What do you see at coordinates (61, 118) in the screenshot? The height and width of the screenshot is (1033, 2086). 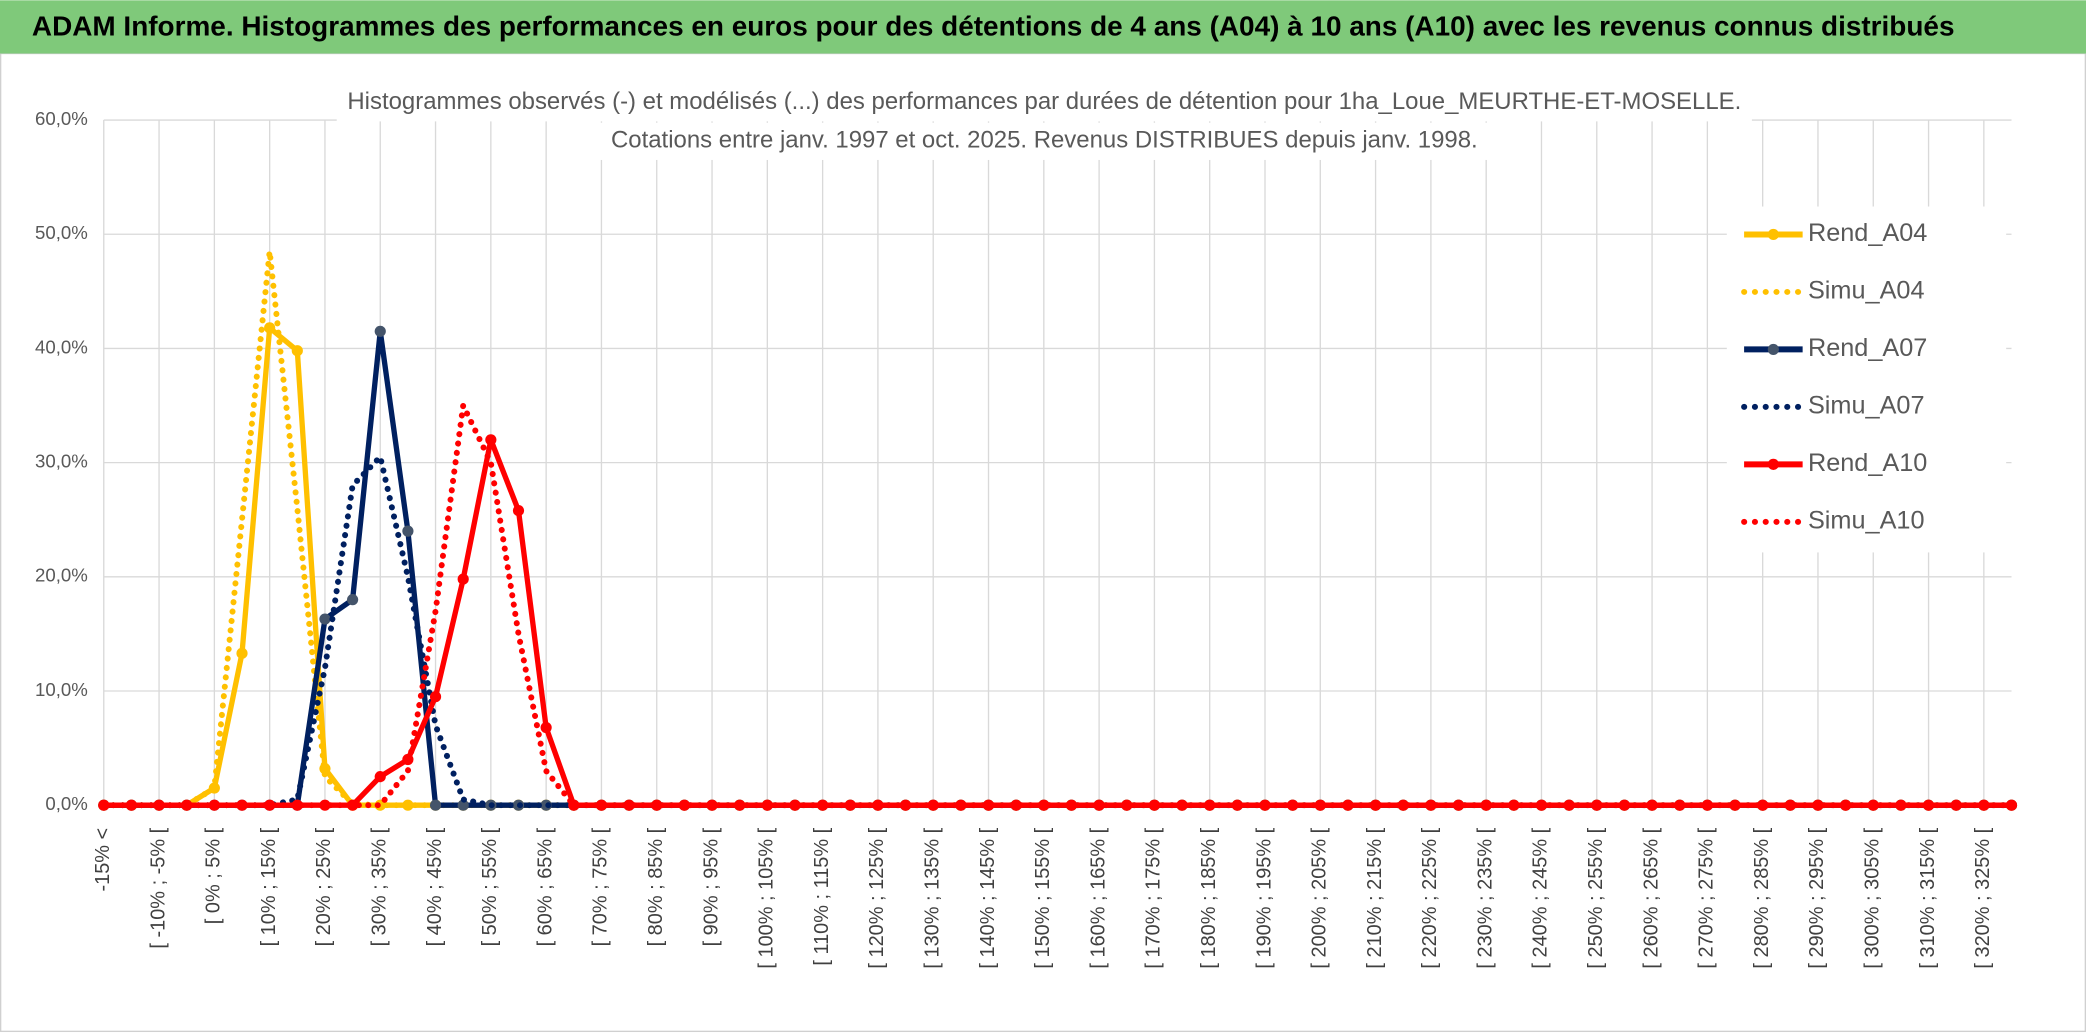 I see `y-tick-label: 60,0%` at bounding box center [61, 118].